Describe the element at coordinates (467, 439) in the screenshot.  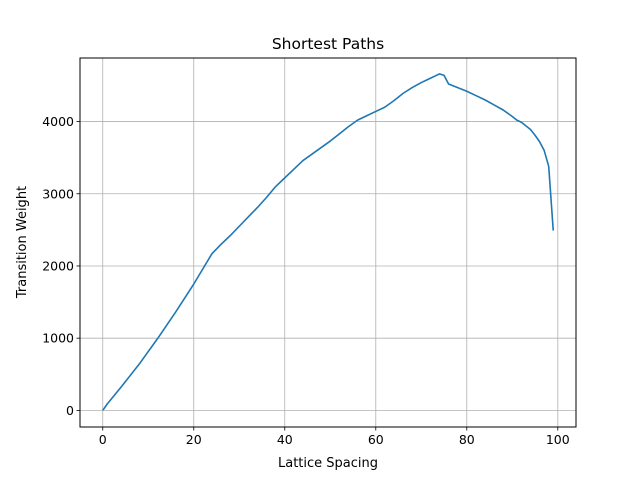
I see `x-tick-label: 80` at that location.